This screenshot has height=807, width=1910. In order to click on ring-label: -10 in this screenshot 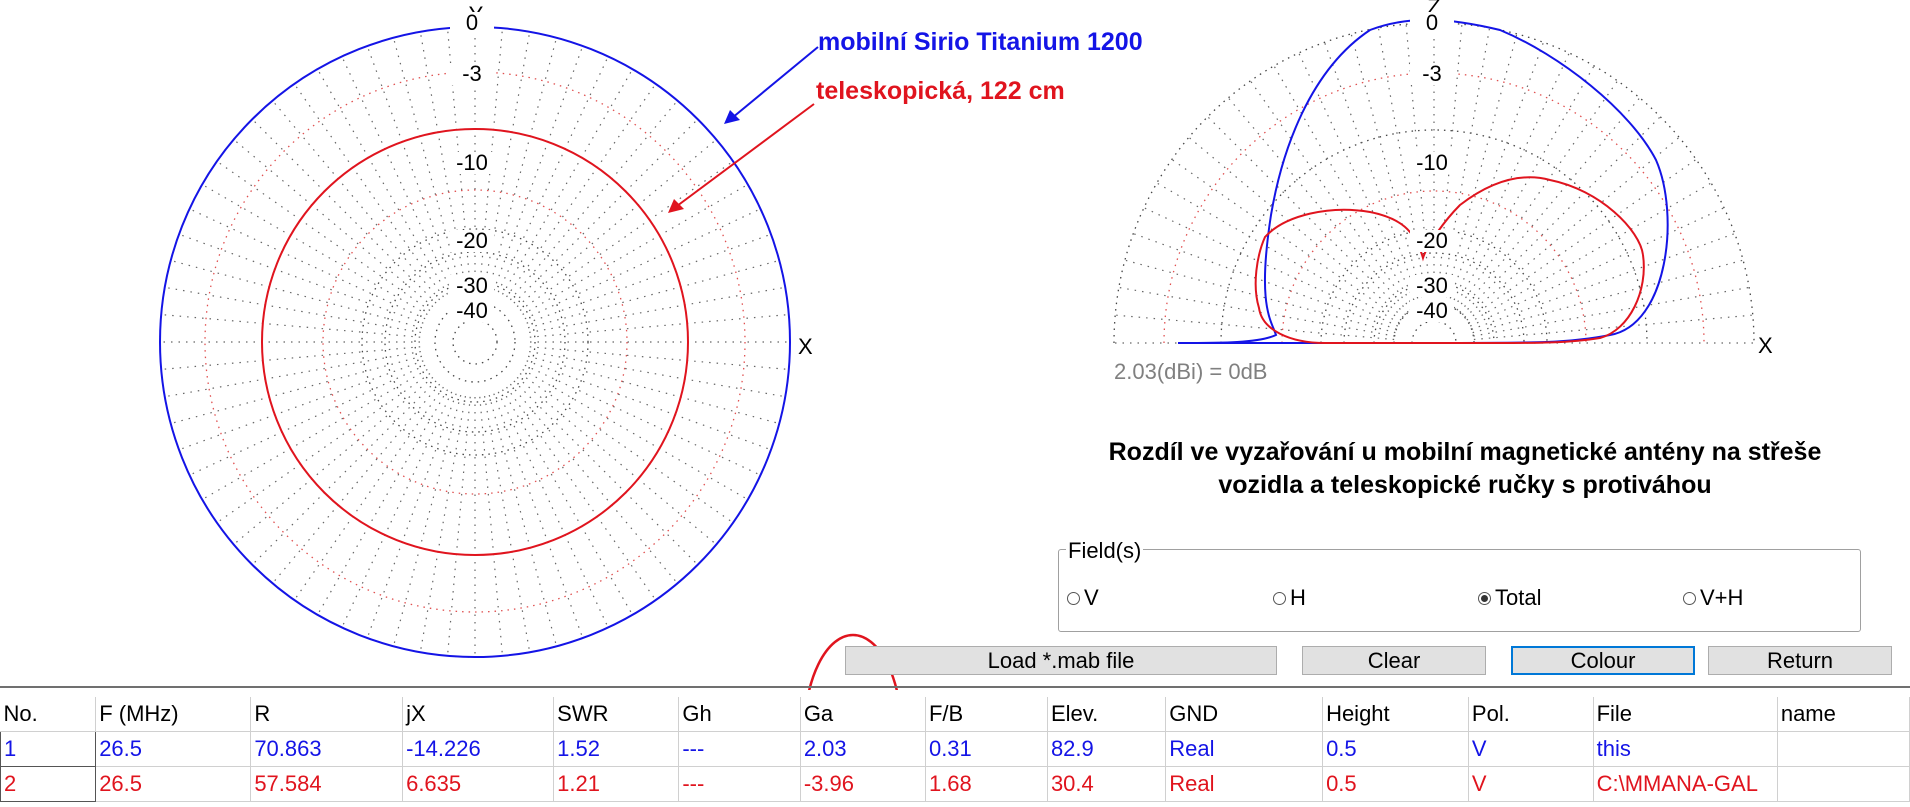, I will do `click(472, 162)`.